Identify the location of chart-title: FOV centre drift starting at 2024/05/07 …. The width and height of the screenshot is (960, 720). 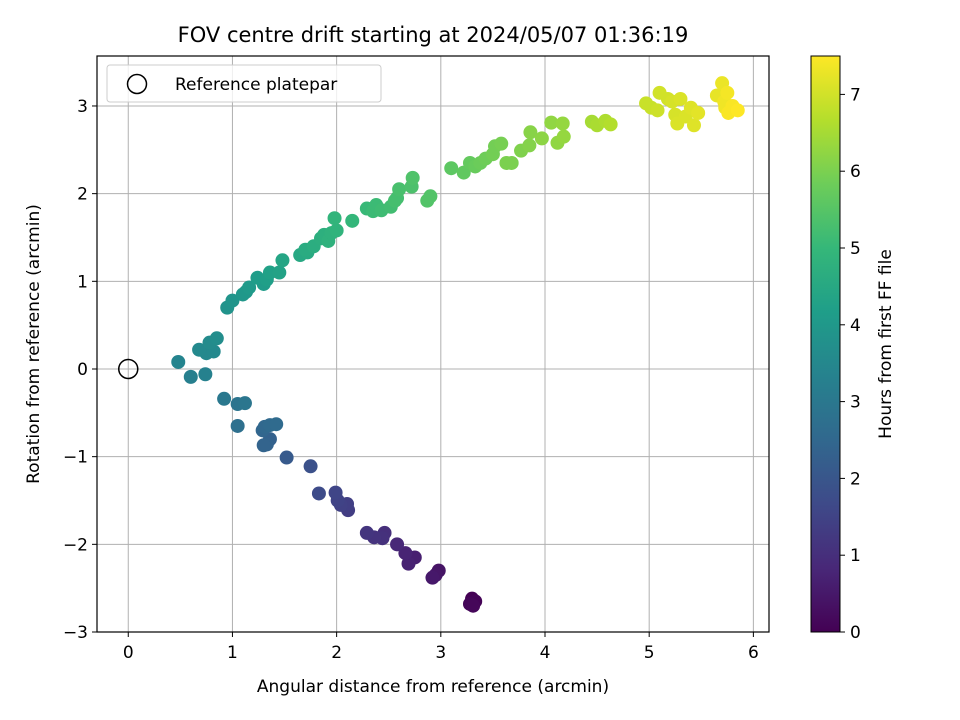
(433, 35).